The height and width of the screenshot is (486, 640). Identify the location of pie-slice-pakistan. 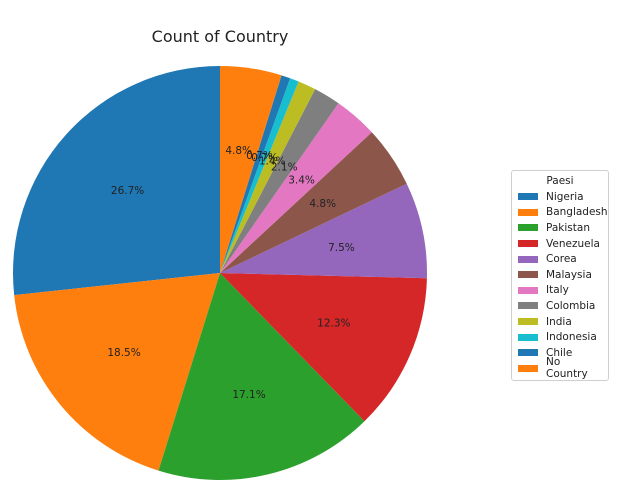
(261, 377).